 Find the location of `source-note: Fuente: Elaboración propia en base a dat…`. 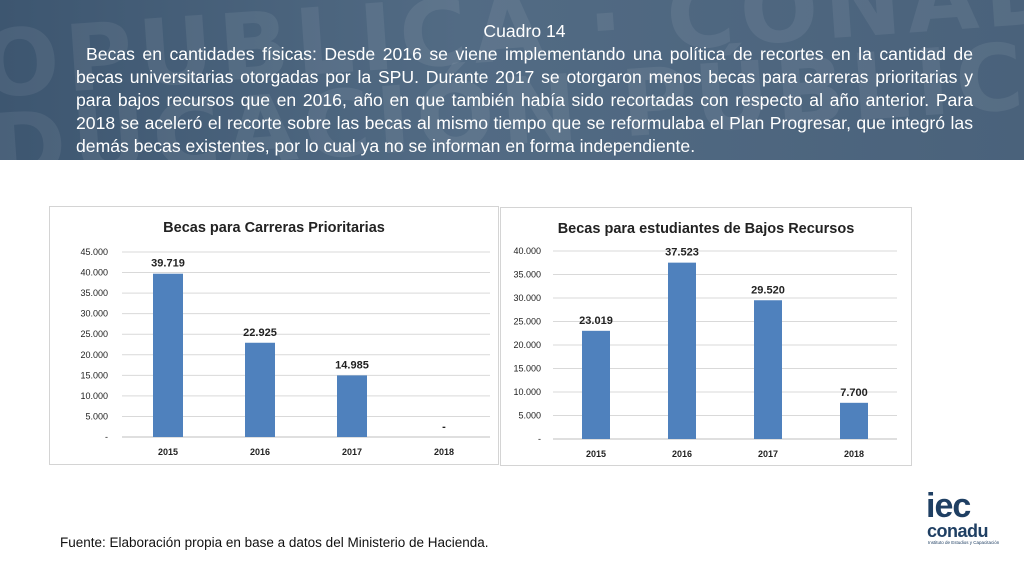

source-note: Fuente: Elaboración propia en base a dat… is located at coordinates (274, 542).